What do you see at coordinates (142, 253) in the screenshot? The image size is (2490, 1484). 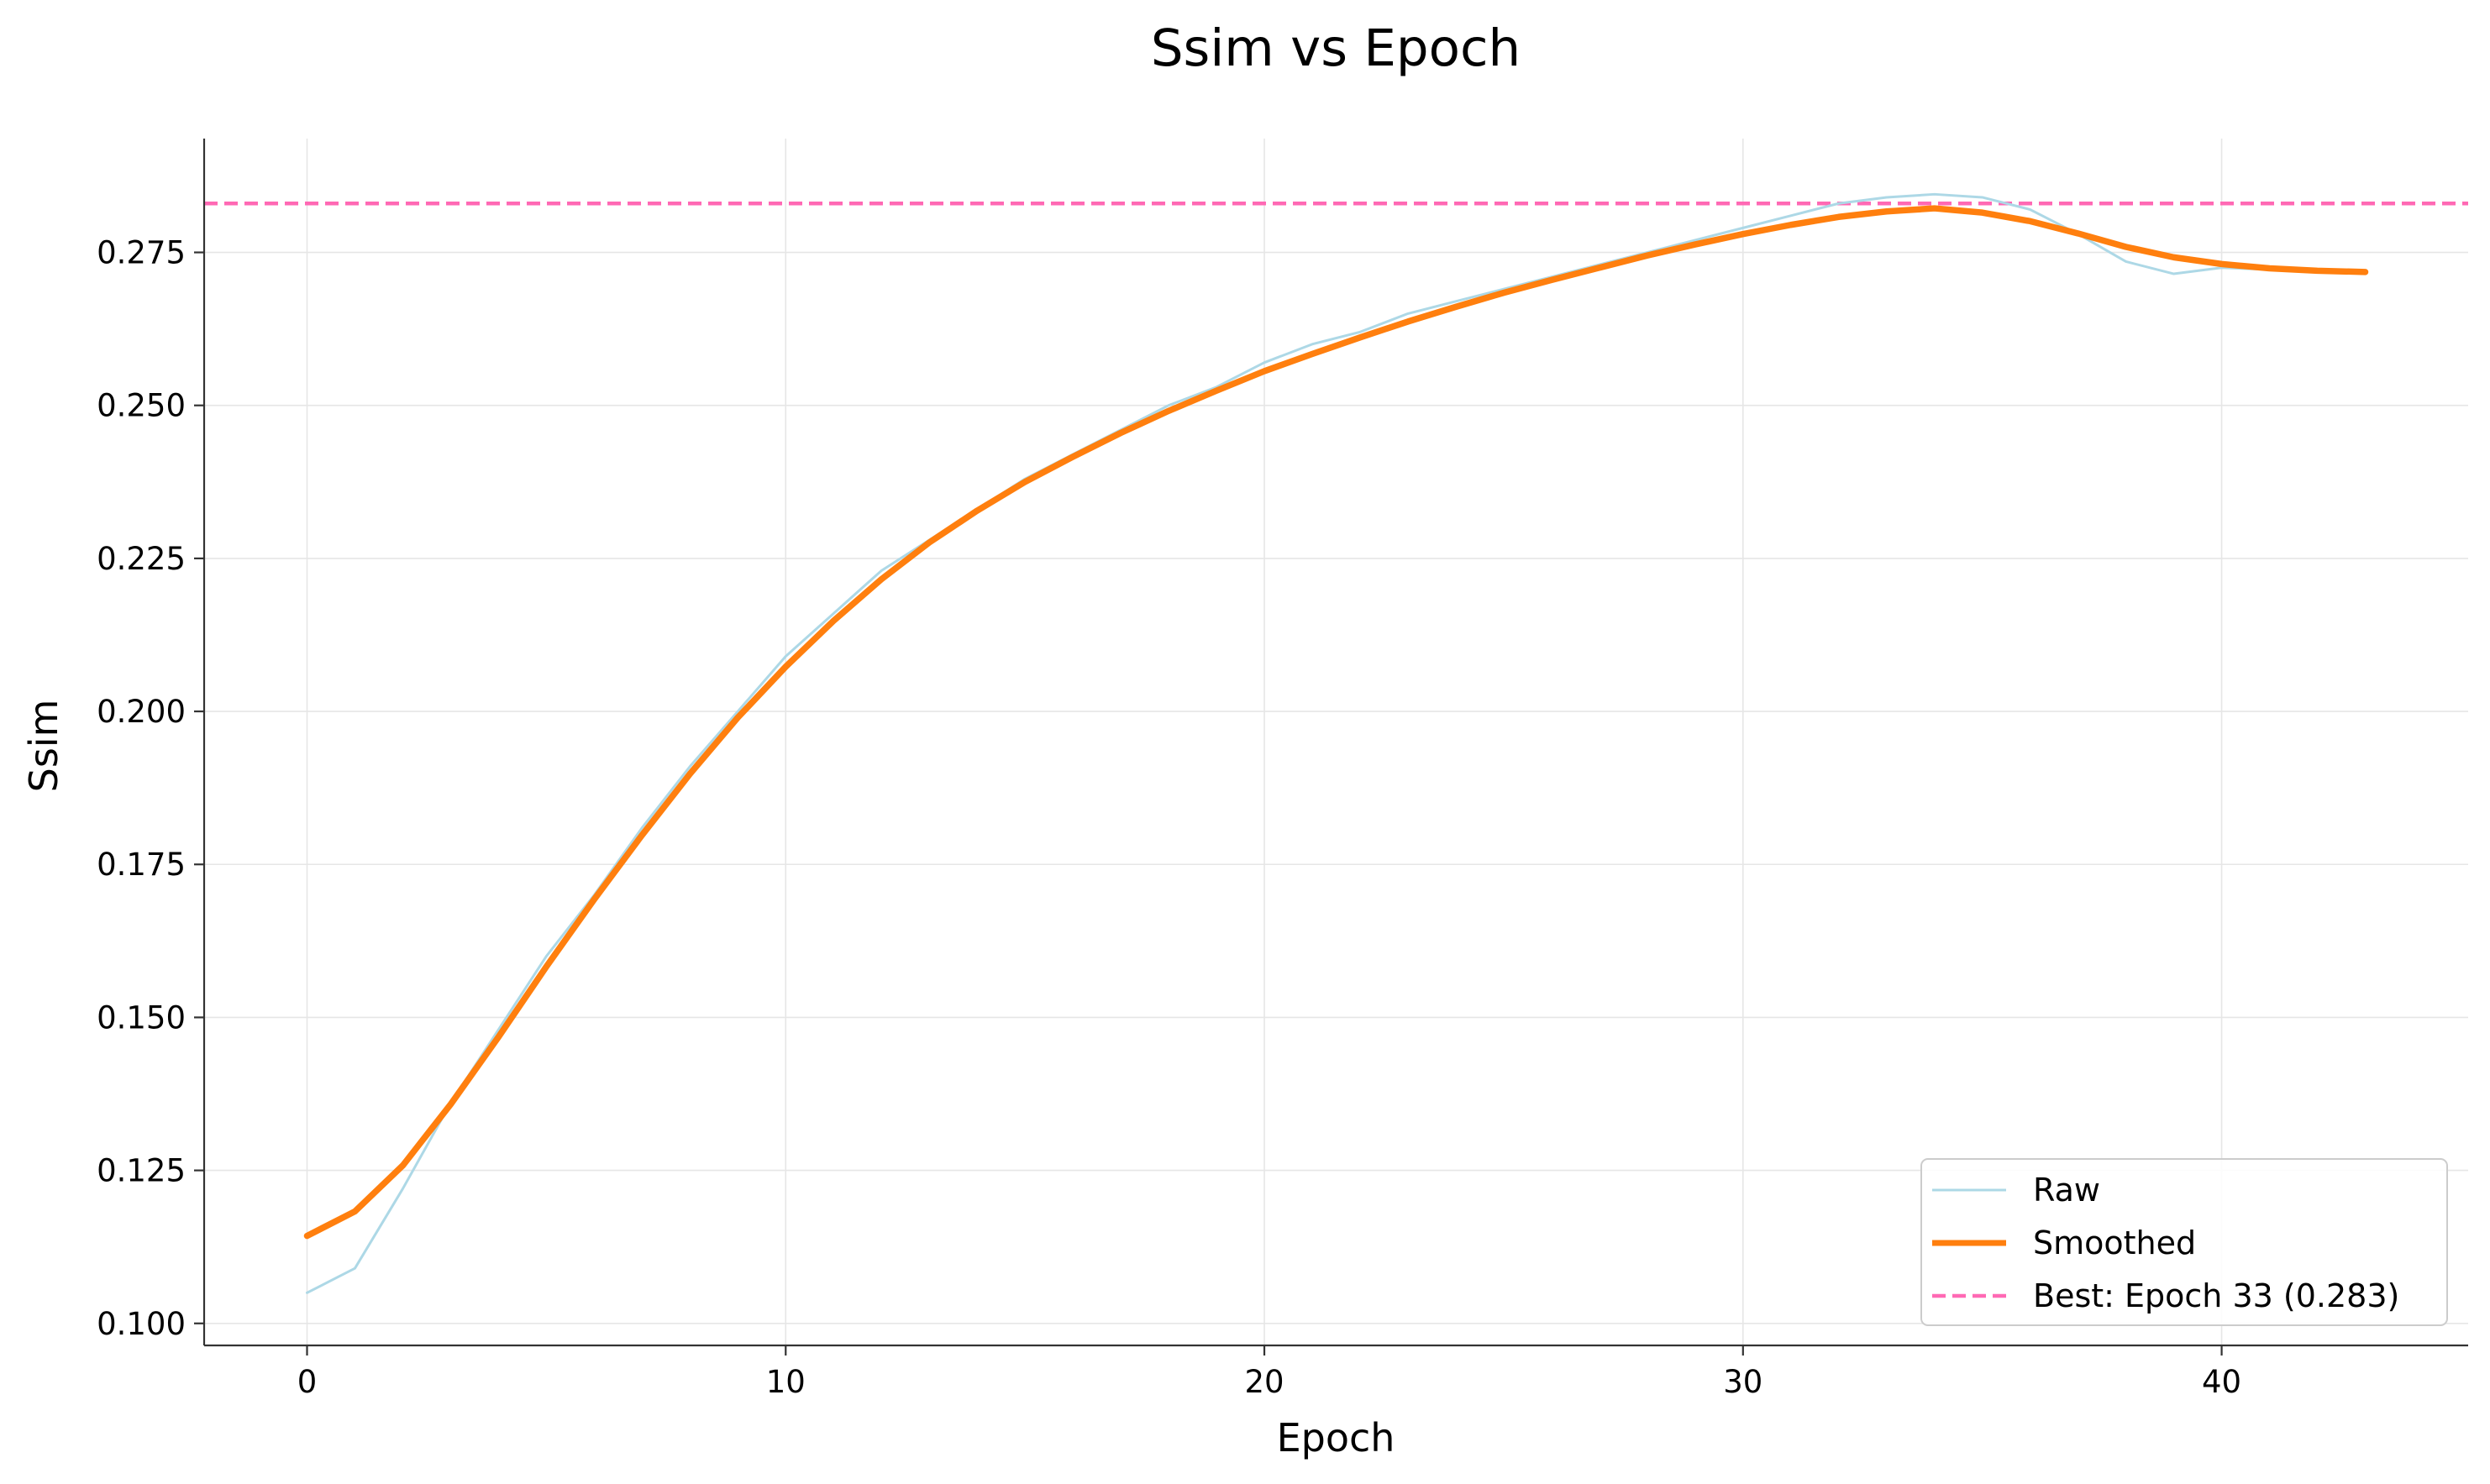 I see `y-tick-label: 0.275` at bounding box center [142, 253].